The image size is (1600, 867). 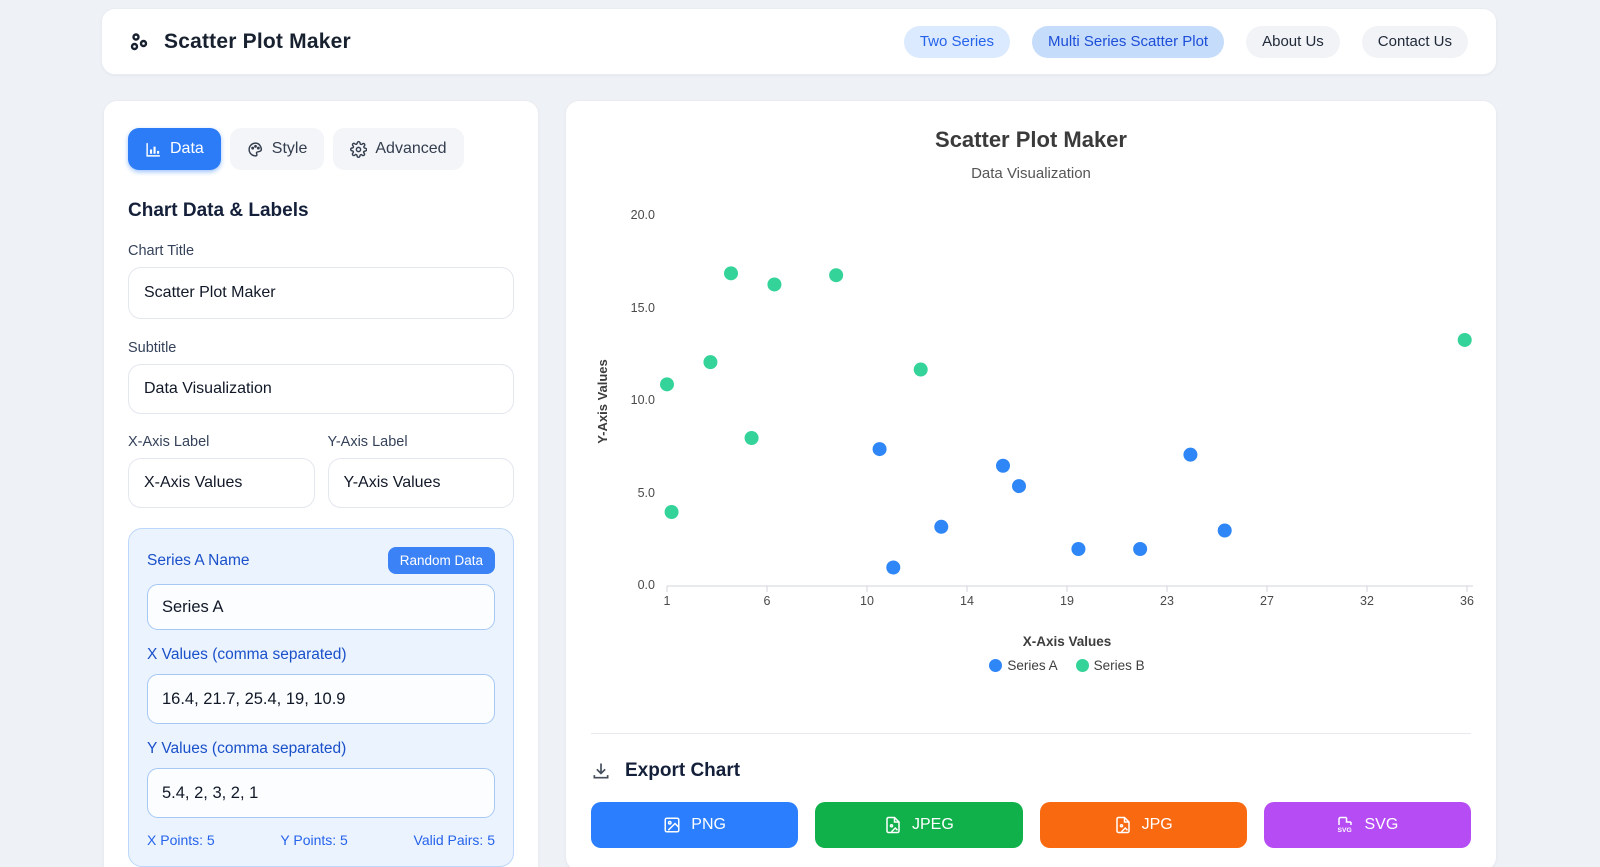 I want to click on y-tick-label: 5.0, so click(x=646, y=492).